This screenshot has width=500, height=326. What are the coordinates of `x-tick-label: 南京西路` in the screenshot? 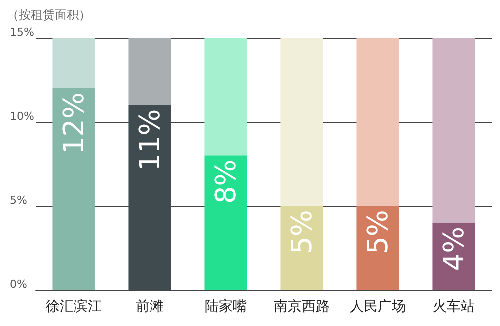 It's located at (302, 307).